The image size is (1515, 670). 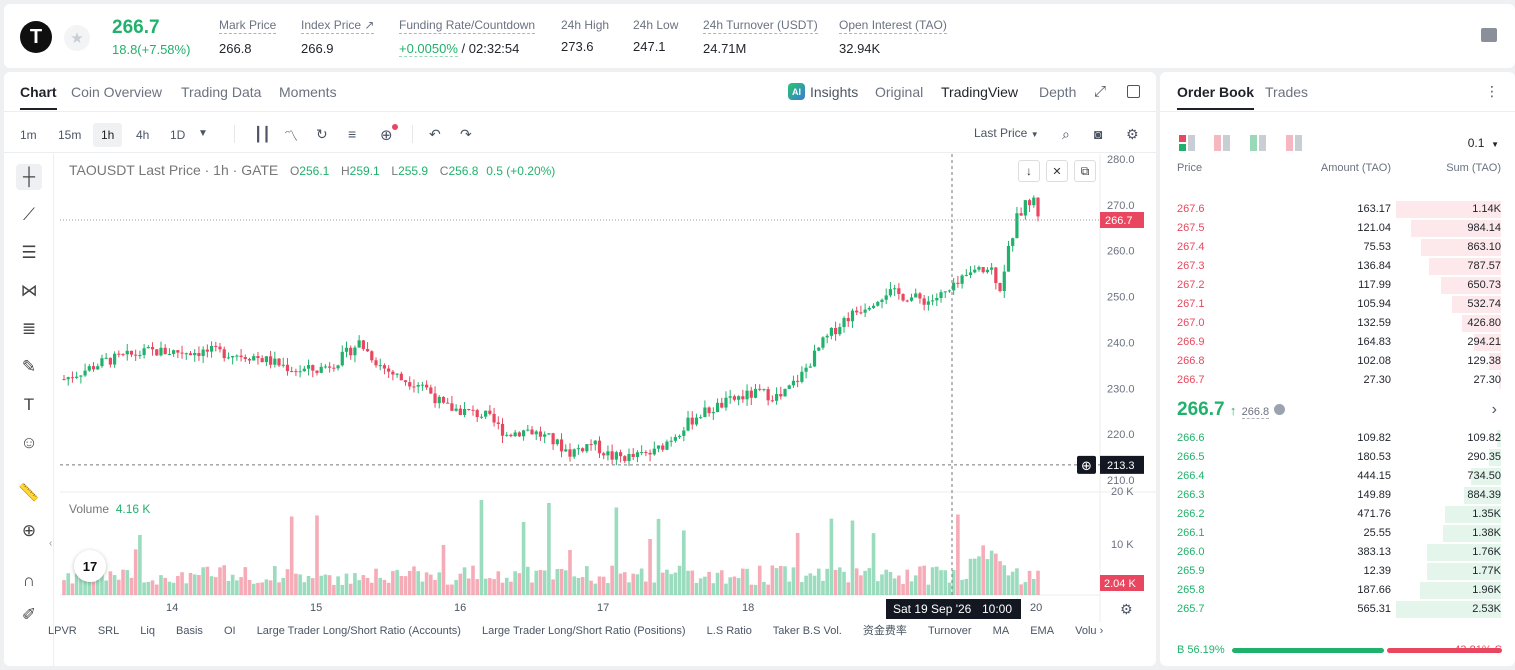 I want to click on bid-row: 265.9 12.39 1.77K, so click(x=1337, y=571).